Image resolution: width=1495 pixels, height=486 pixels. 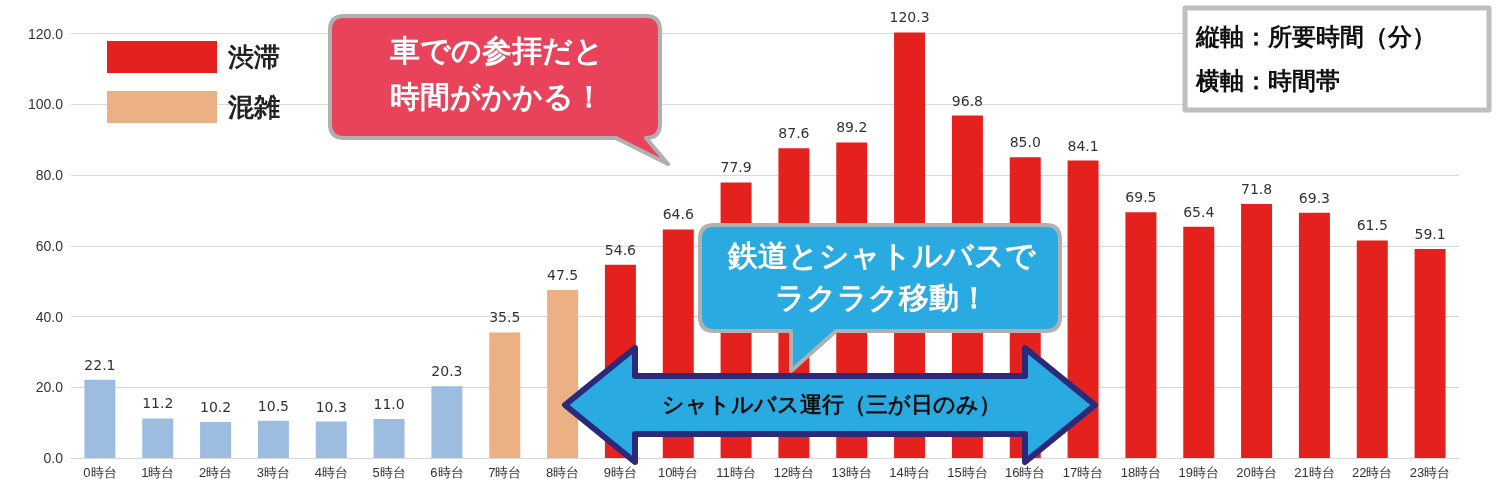 I want to click on x-tick-label: 4時台, so click(x=331, y=472).